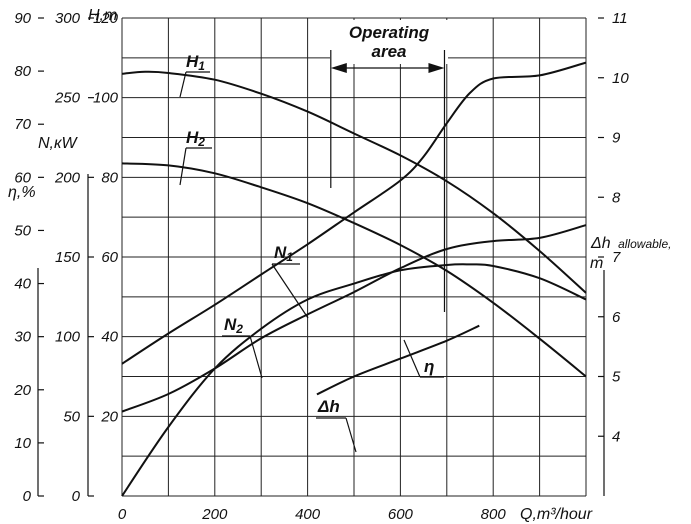 This screenshot has width=691, height=524. What do you see at coordinates (68, 18) in the screenshot?
I see `n-tick-label: 300` at bounding box center [68, 18].